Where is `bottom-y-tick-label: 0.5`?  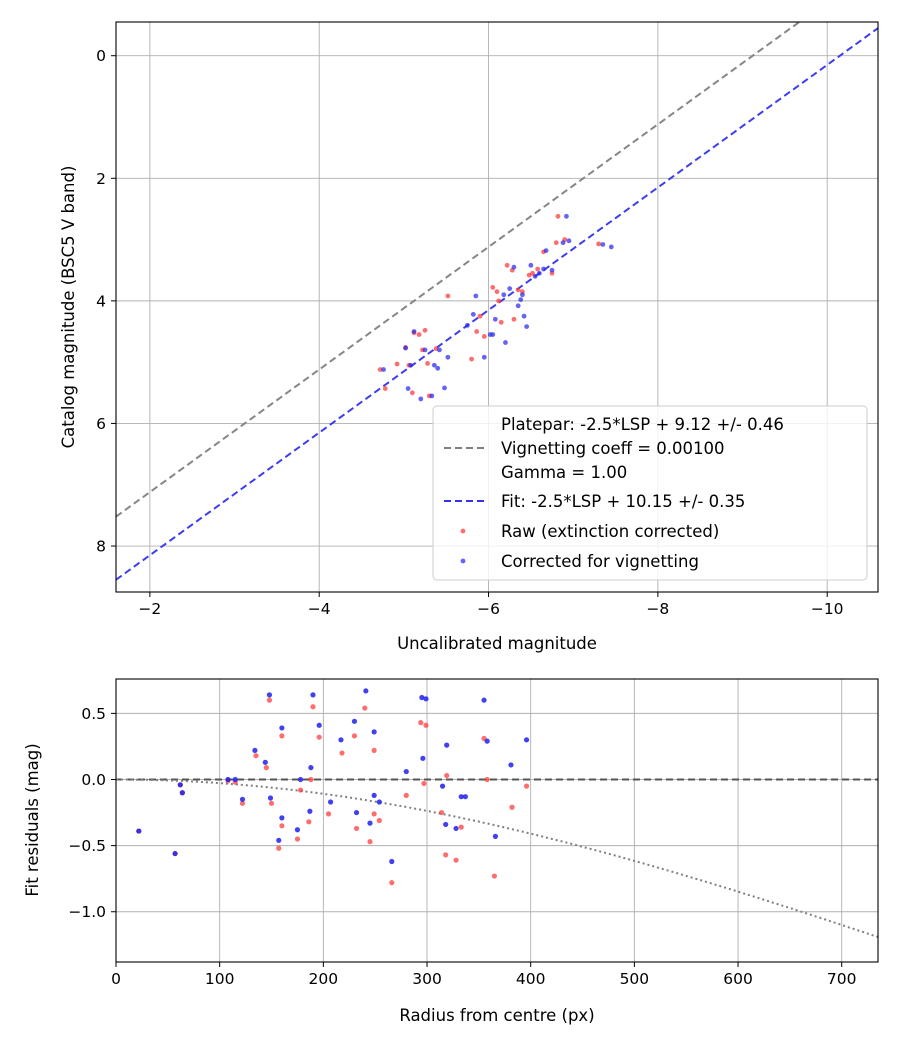 bottom-y-tick-label: 0.5 is located at coordinates (93, 714).